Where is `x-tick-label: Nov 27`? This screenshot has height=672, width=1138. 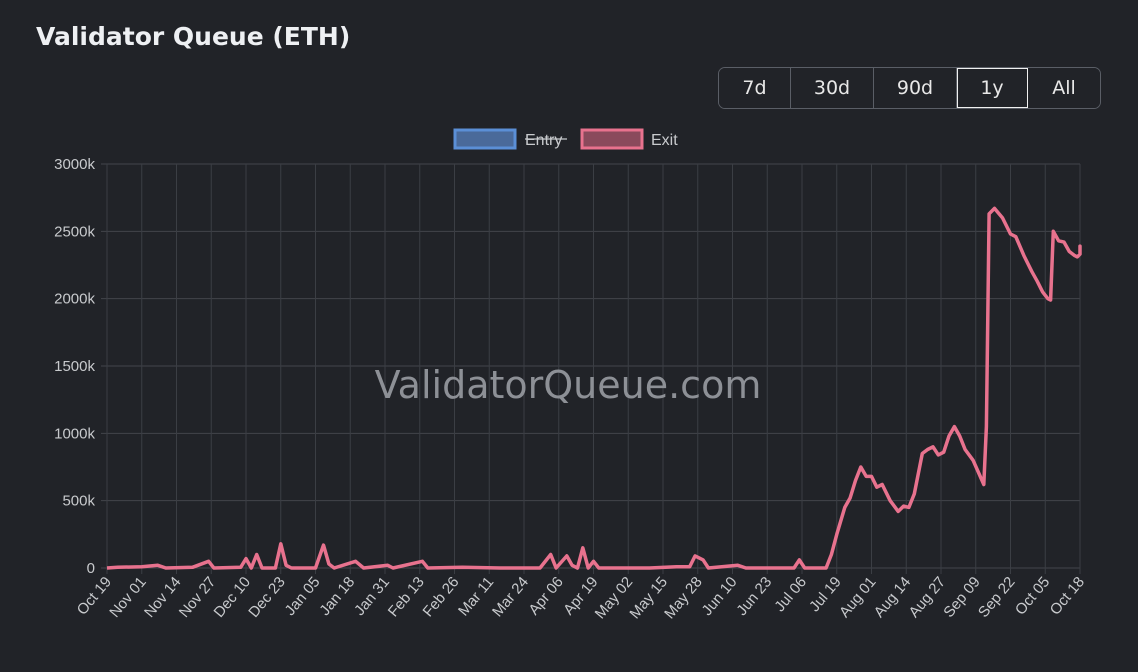
x-tick-label: Nov 27 is located at coordinates (198, 597).